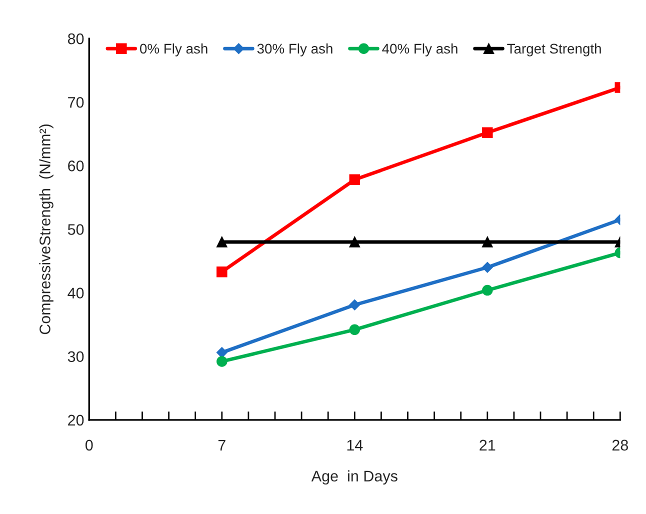  I want to click on y-tick-label: 70, so click(76, 102).